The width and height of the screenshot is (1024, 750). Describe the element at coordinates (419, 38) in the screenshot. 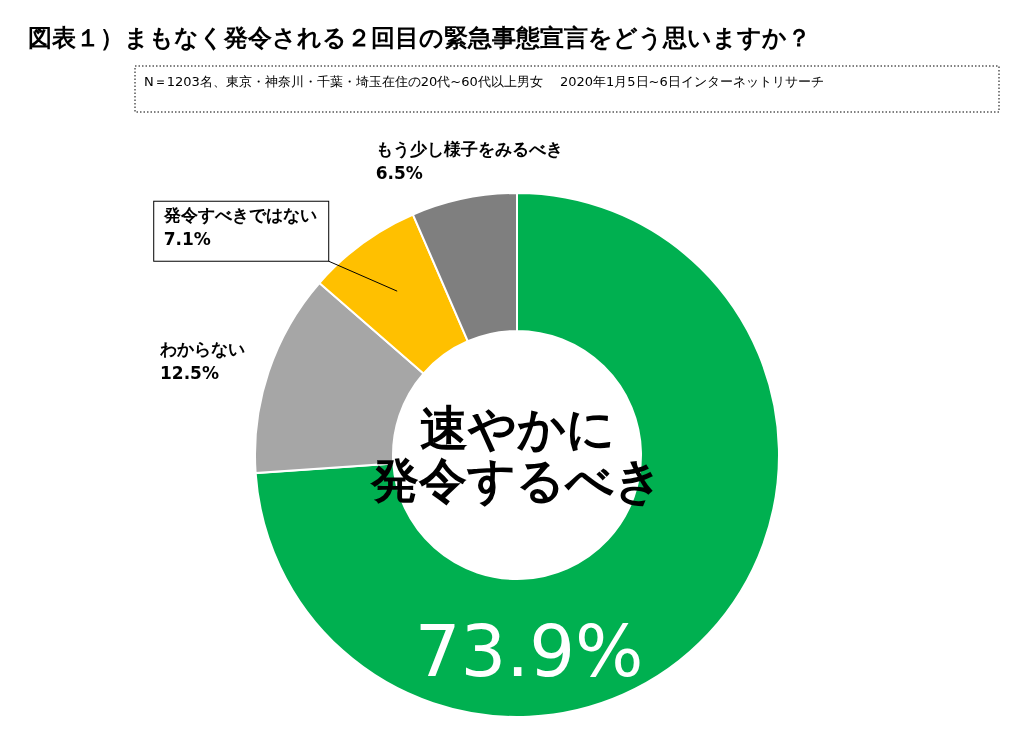

I see `chart-title: 図表１）まもなく発令される２回目の緊急事態宣言をどう思いますか？` at that location.